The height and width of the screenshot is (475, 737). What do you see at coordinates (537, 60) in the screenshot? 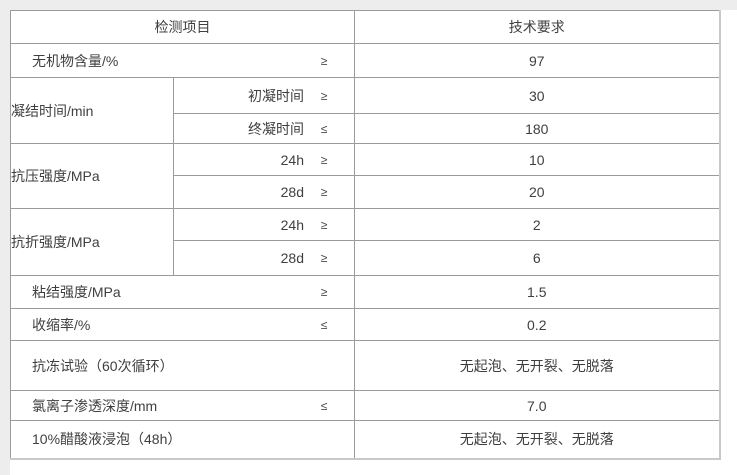
I see `row-value: 97` at bounding box center [537, 60].